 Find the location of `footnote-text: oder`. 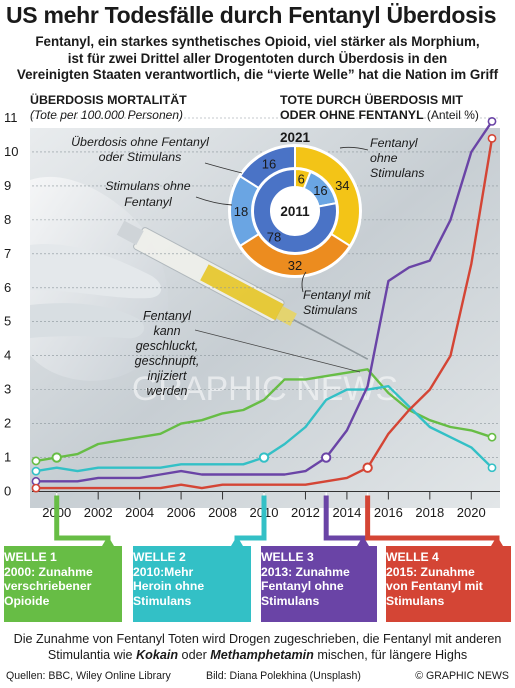

footnote-text: oder is located at coordinates (194, 655).